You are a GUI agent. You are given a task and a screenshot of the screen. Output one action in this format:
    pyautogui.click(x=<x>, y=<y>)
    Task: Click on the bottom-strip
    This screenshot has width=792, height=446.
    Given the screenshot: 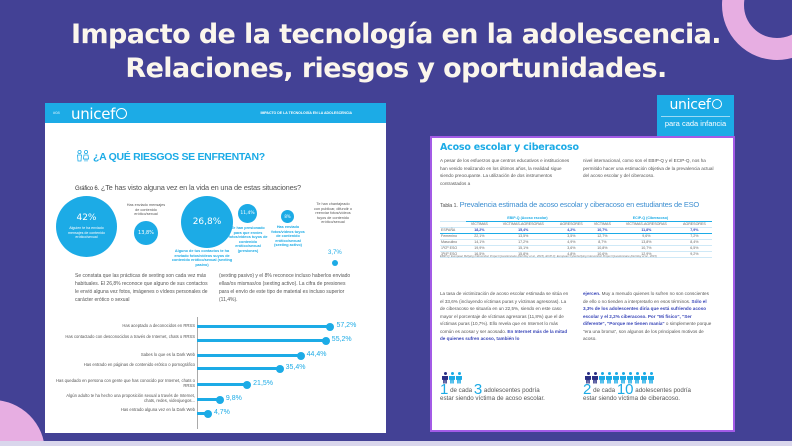 What is the action you would take?
    pyautogui.click(x=396, y=443)
    